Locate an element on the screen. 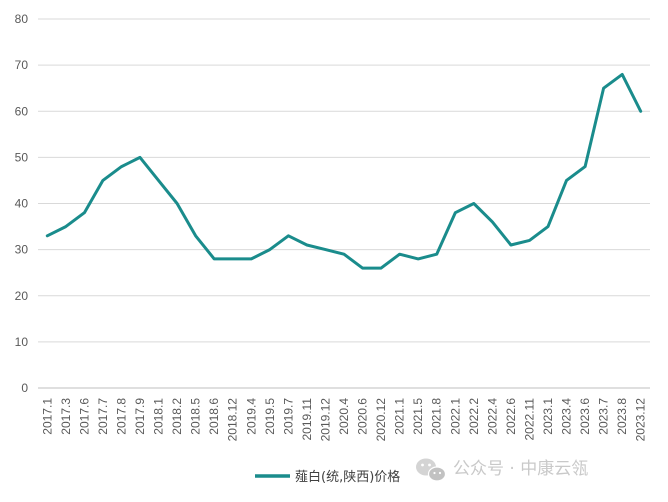  x-tick-label: 2019.7 is located at coordinates (288, 416).